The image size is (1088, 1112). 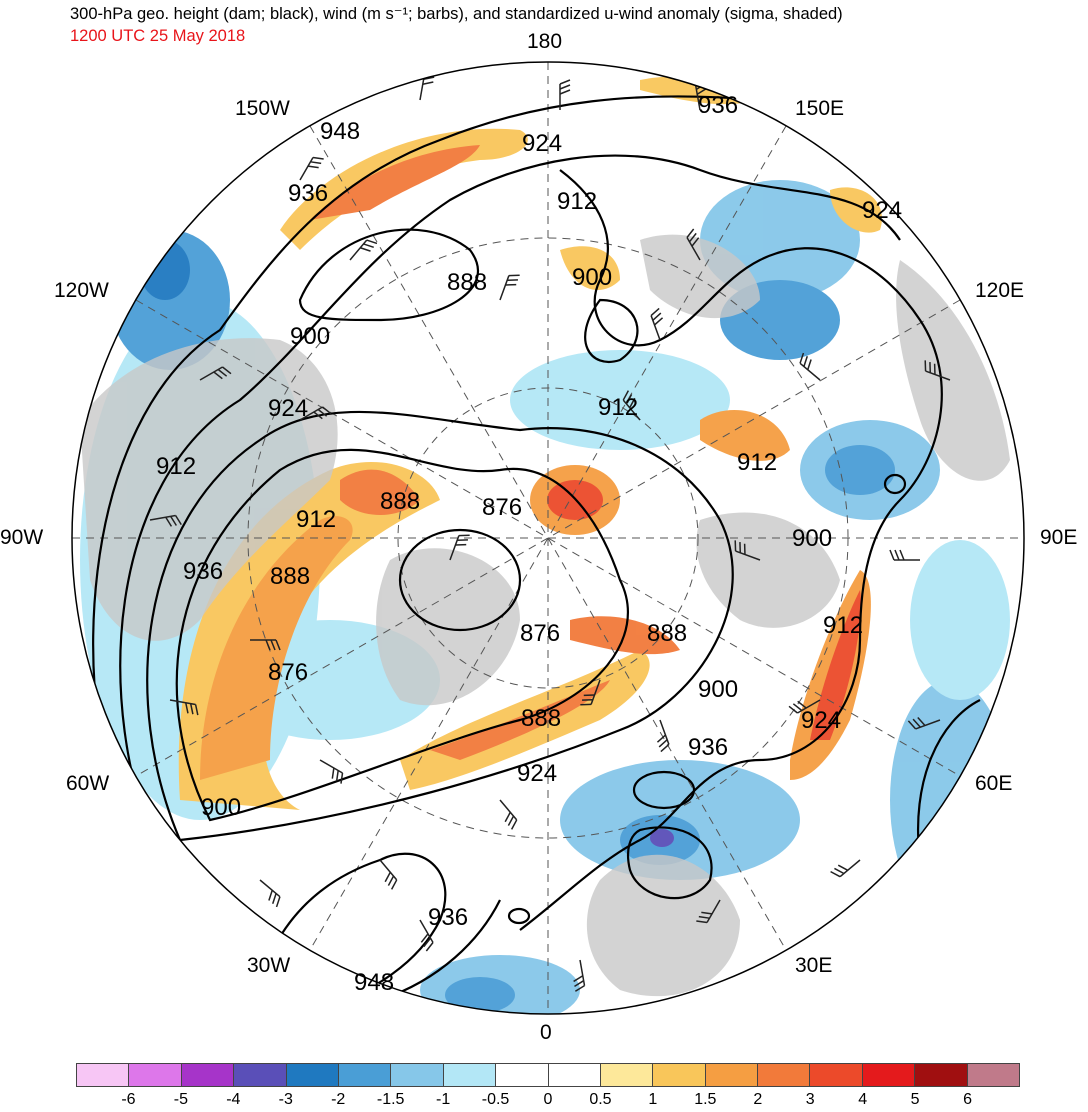 What do you see at coordinates (705, 1099) in the screenshot?
I see `colorbar-tick-label: 1.5` at bounding box center [705, 1099].